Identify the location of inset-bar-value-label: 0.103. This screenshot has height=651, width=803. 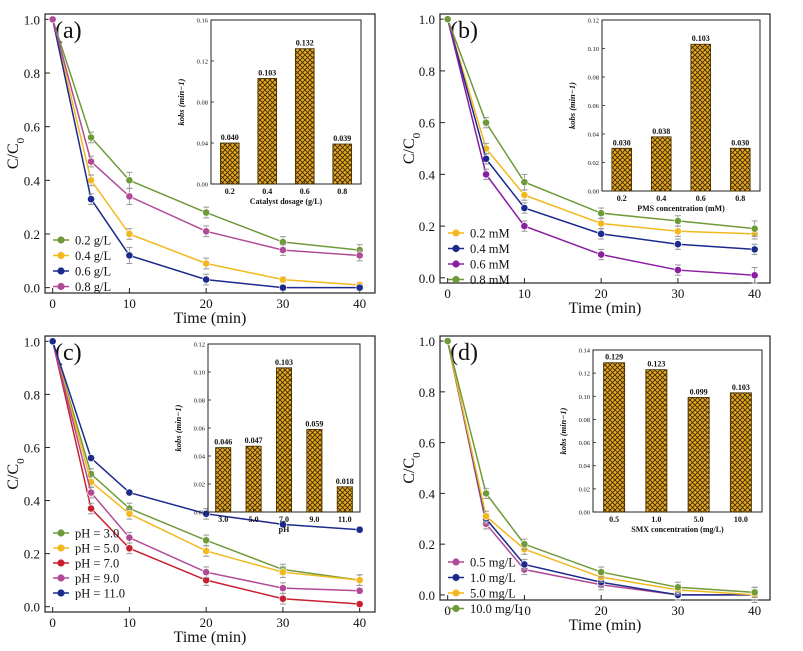
(284, 362).